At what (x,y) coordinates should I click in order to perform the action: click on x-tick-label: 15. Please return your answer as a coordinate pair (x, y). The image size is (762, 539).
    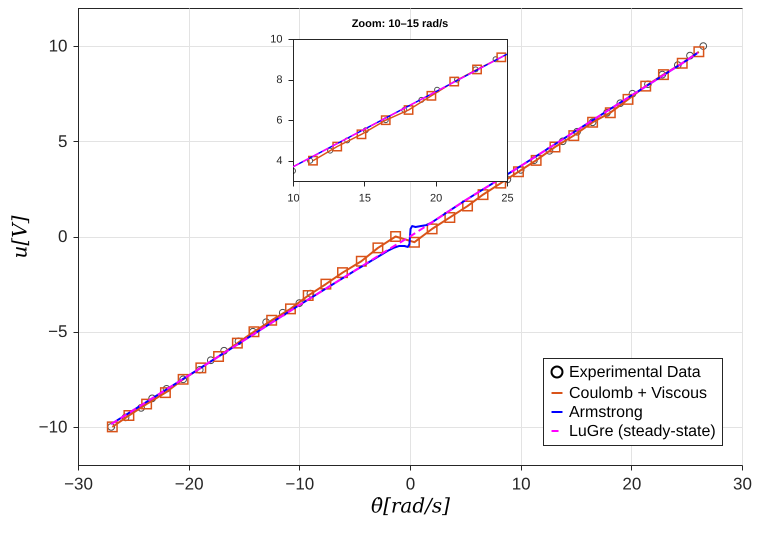
    Looking at the image, I should click on (364, 198).